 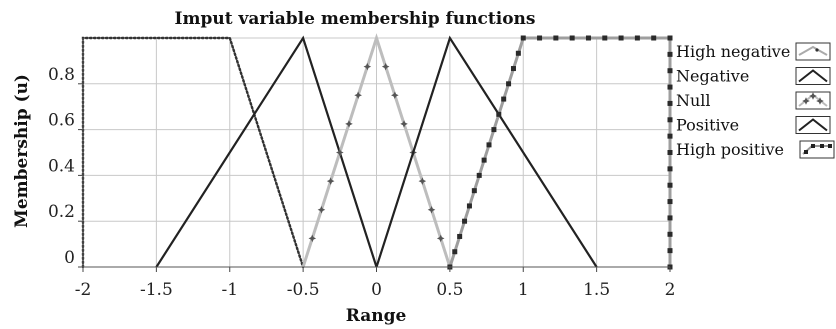 What do you see at coordinates (156, 290) in the screenshot?
I see `x-tick-label: -1.5` at bounding box center [156, 290].